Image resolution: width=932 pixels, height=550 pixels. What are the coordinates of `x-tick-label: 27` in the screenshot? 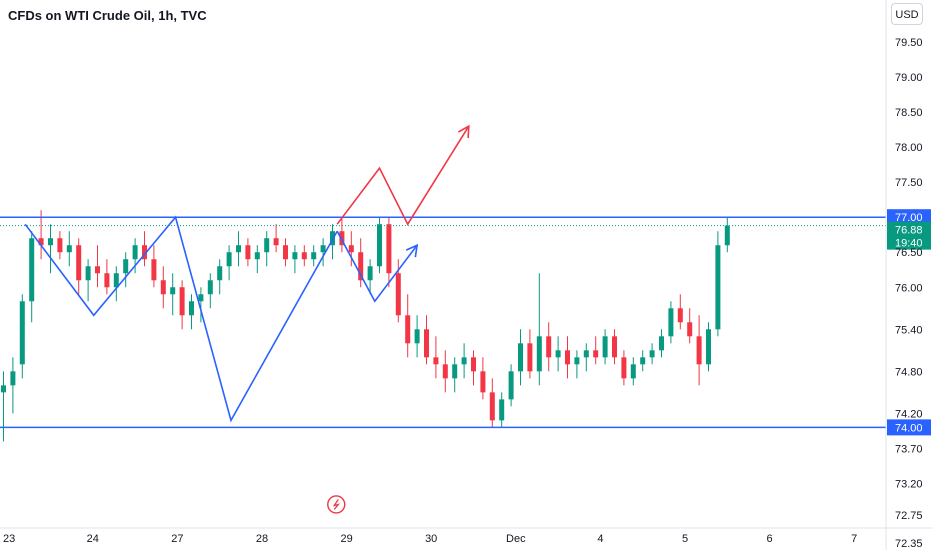 It's located at (177, 539).